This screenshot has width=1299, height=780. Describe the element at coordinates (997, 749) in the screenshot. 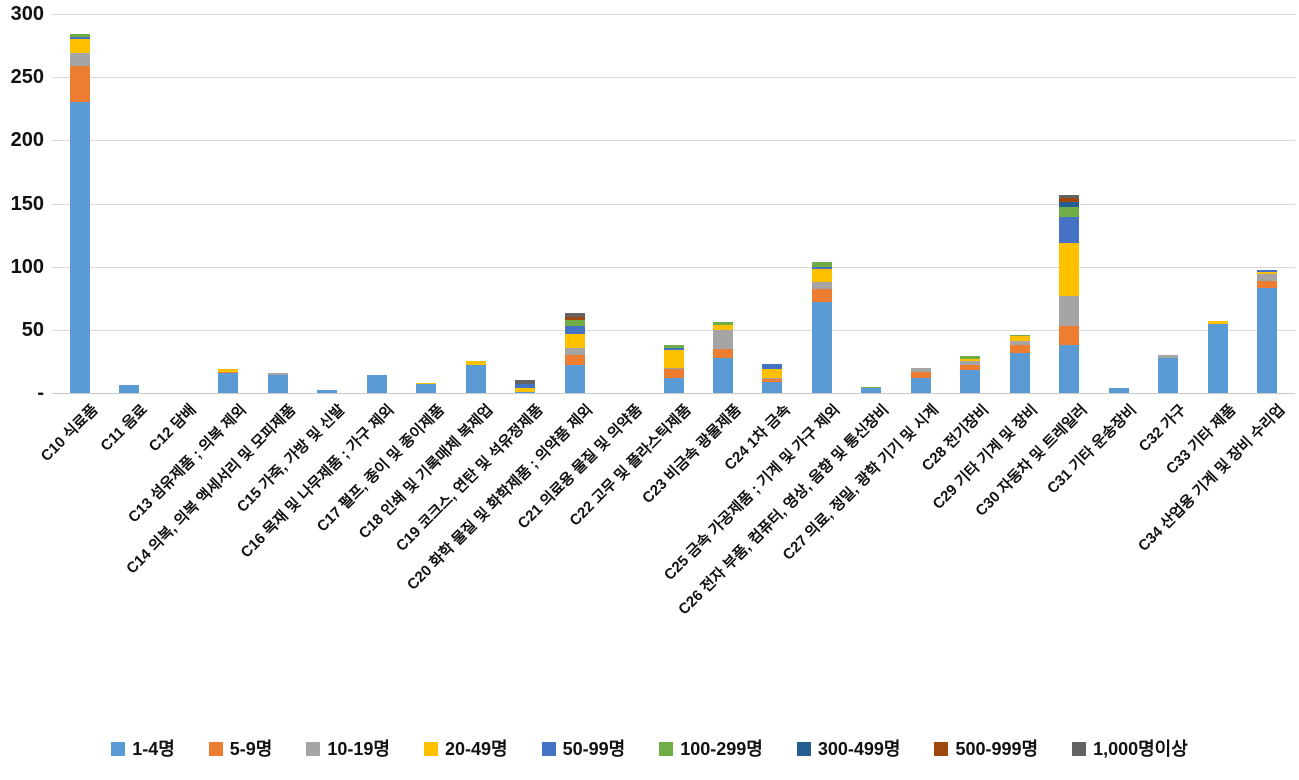

I see `legend-label: 500-999명` at that location.